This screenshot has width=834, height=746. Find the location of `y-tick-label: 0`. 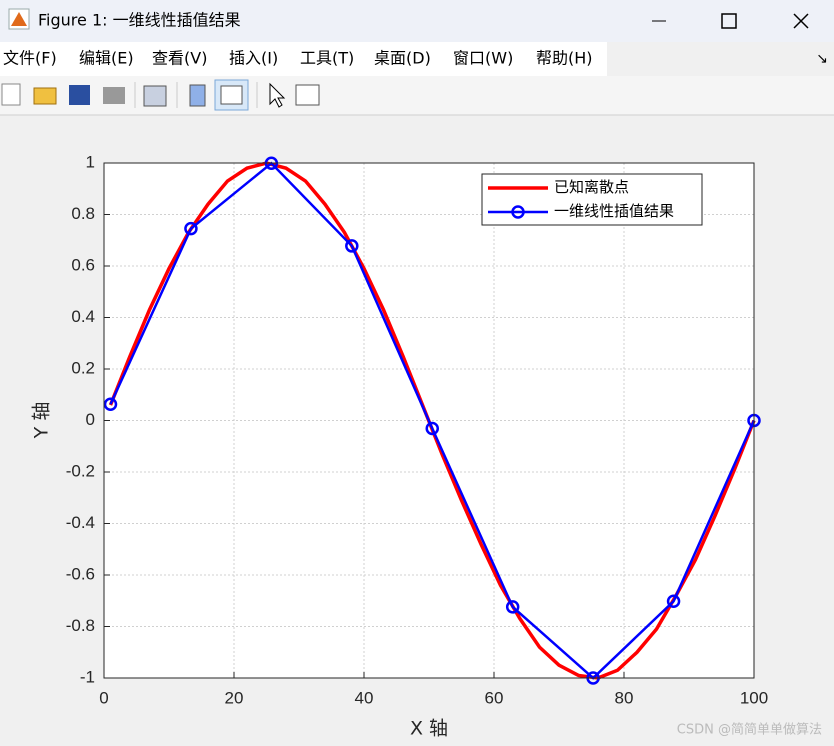

y-tick-label: 0 is located at coordinates (90, 419).